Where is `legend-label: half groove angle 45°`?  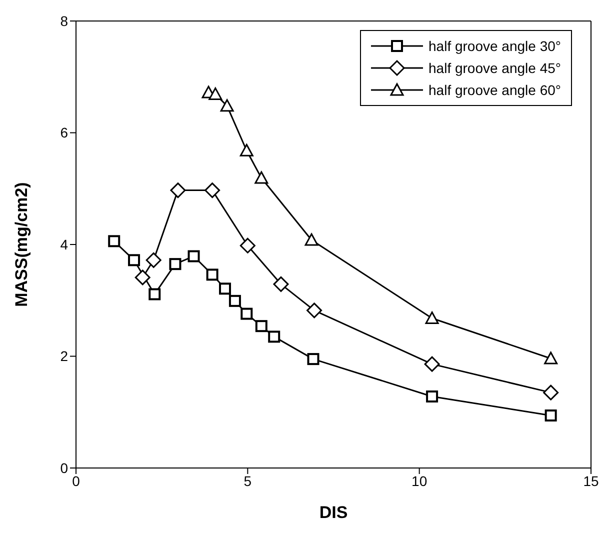
legend-label: half groove angle 45° is located at coordinates (494, 68).